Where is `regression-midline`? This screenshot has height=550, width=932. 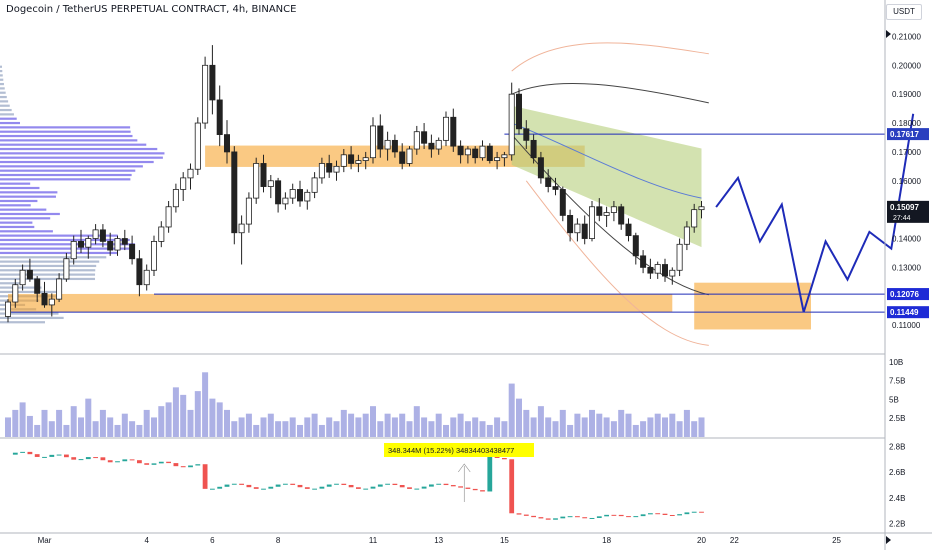 regression-midline is located at coordinates (606, 160).